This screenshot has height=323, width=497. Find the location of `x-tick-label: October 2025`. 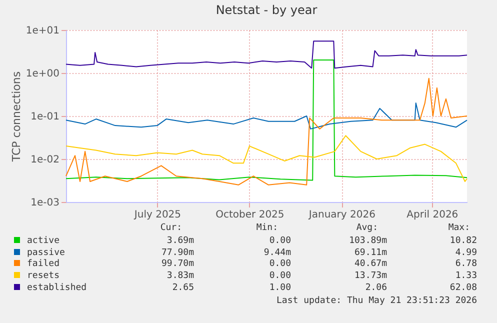

x-tick-label: October 2025 is located at coordinates (250, 215).